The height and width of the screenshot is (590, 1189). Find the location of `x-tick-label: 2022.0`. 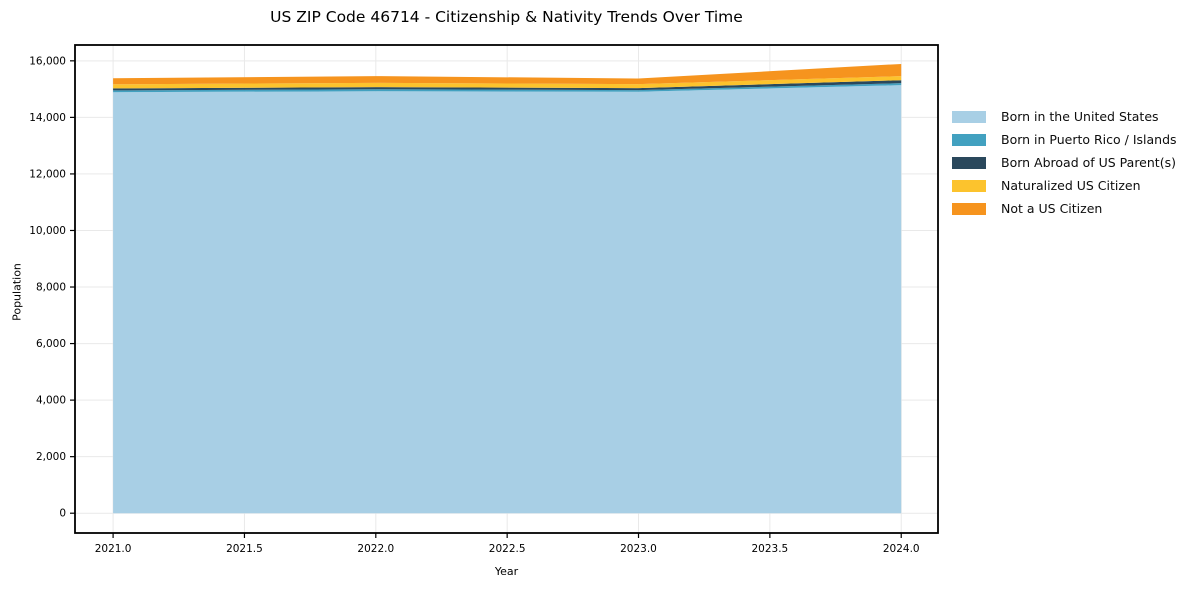

x-tick-label: 2022.0 is located at coordinates (375, 549).